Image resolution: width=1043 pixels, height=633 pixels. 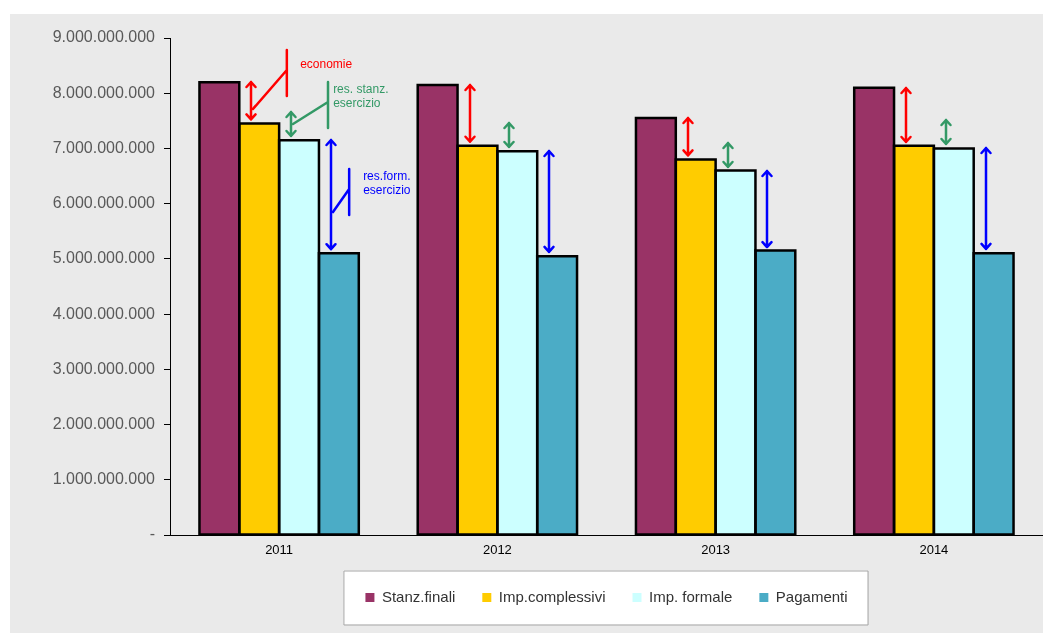 What do you see at coordinates (104, 147) in the screenshot?
I see `y-tick-label: 7.000.000.000` at bounding box center [104, 147].